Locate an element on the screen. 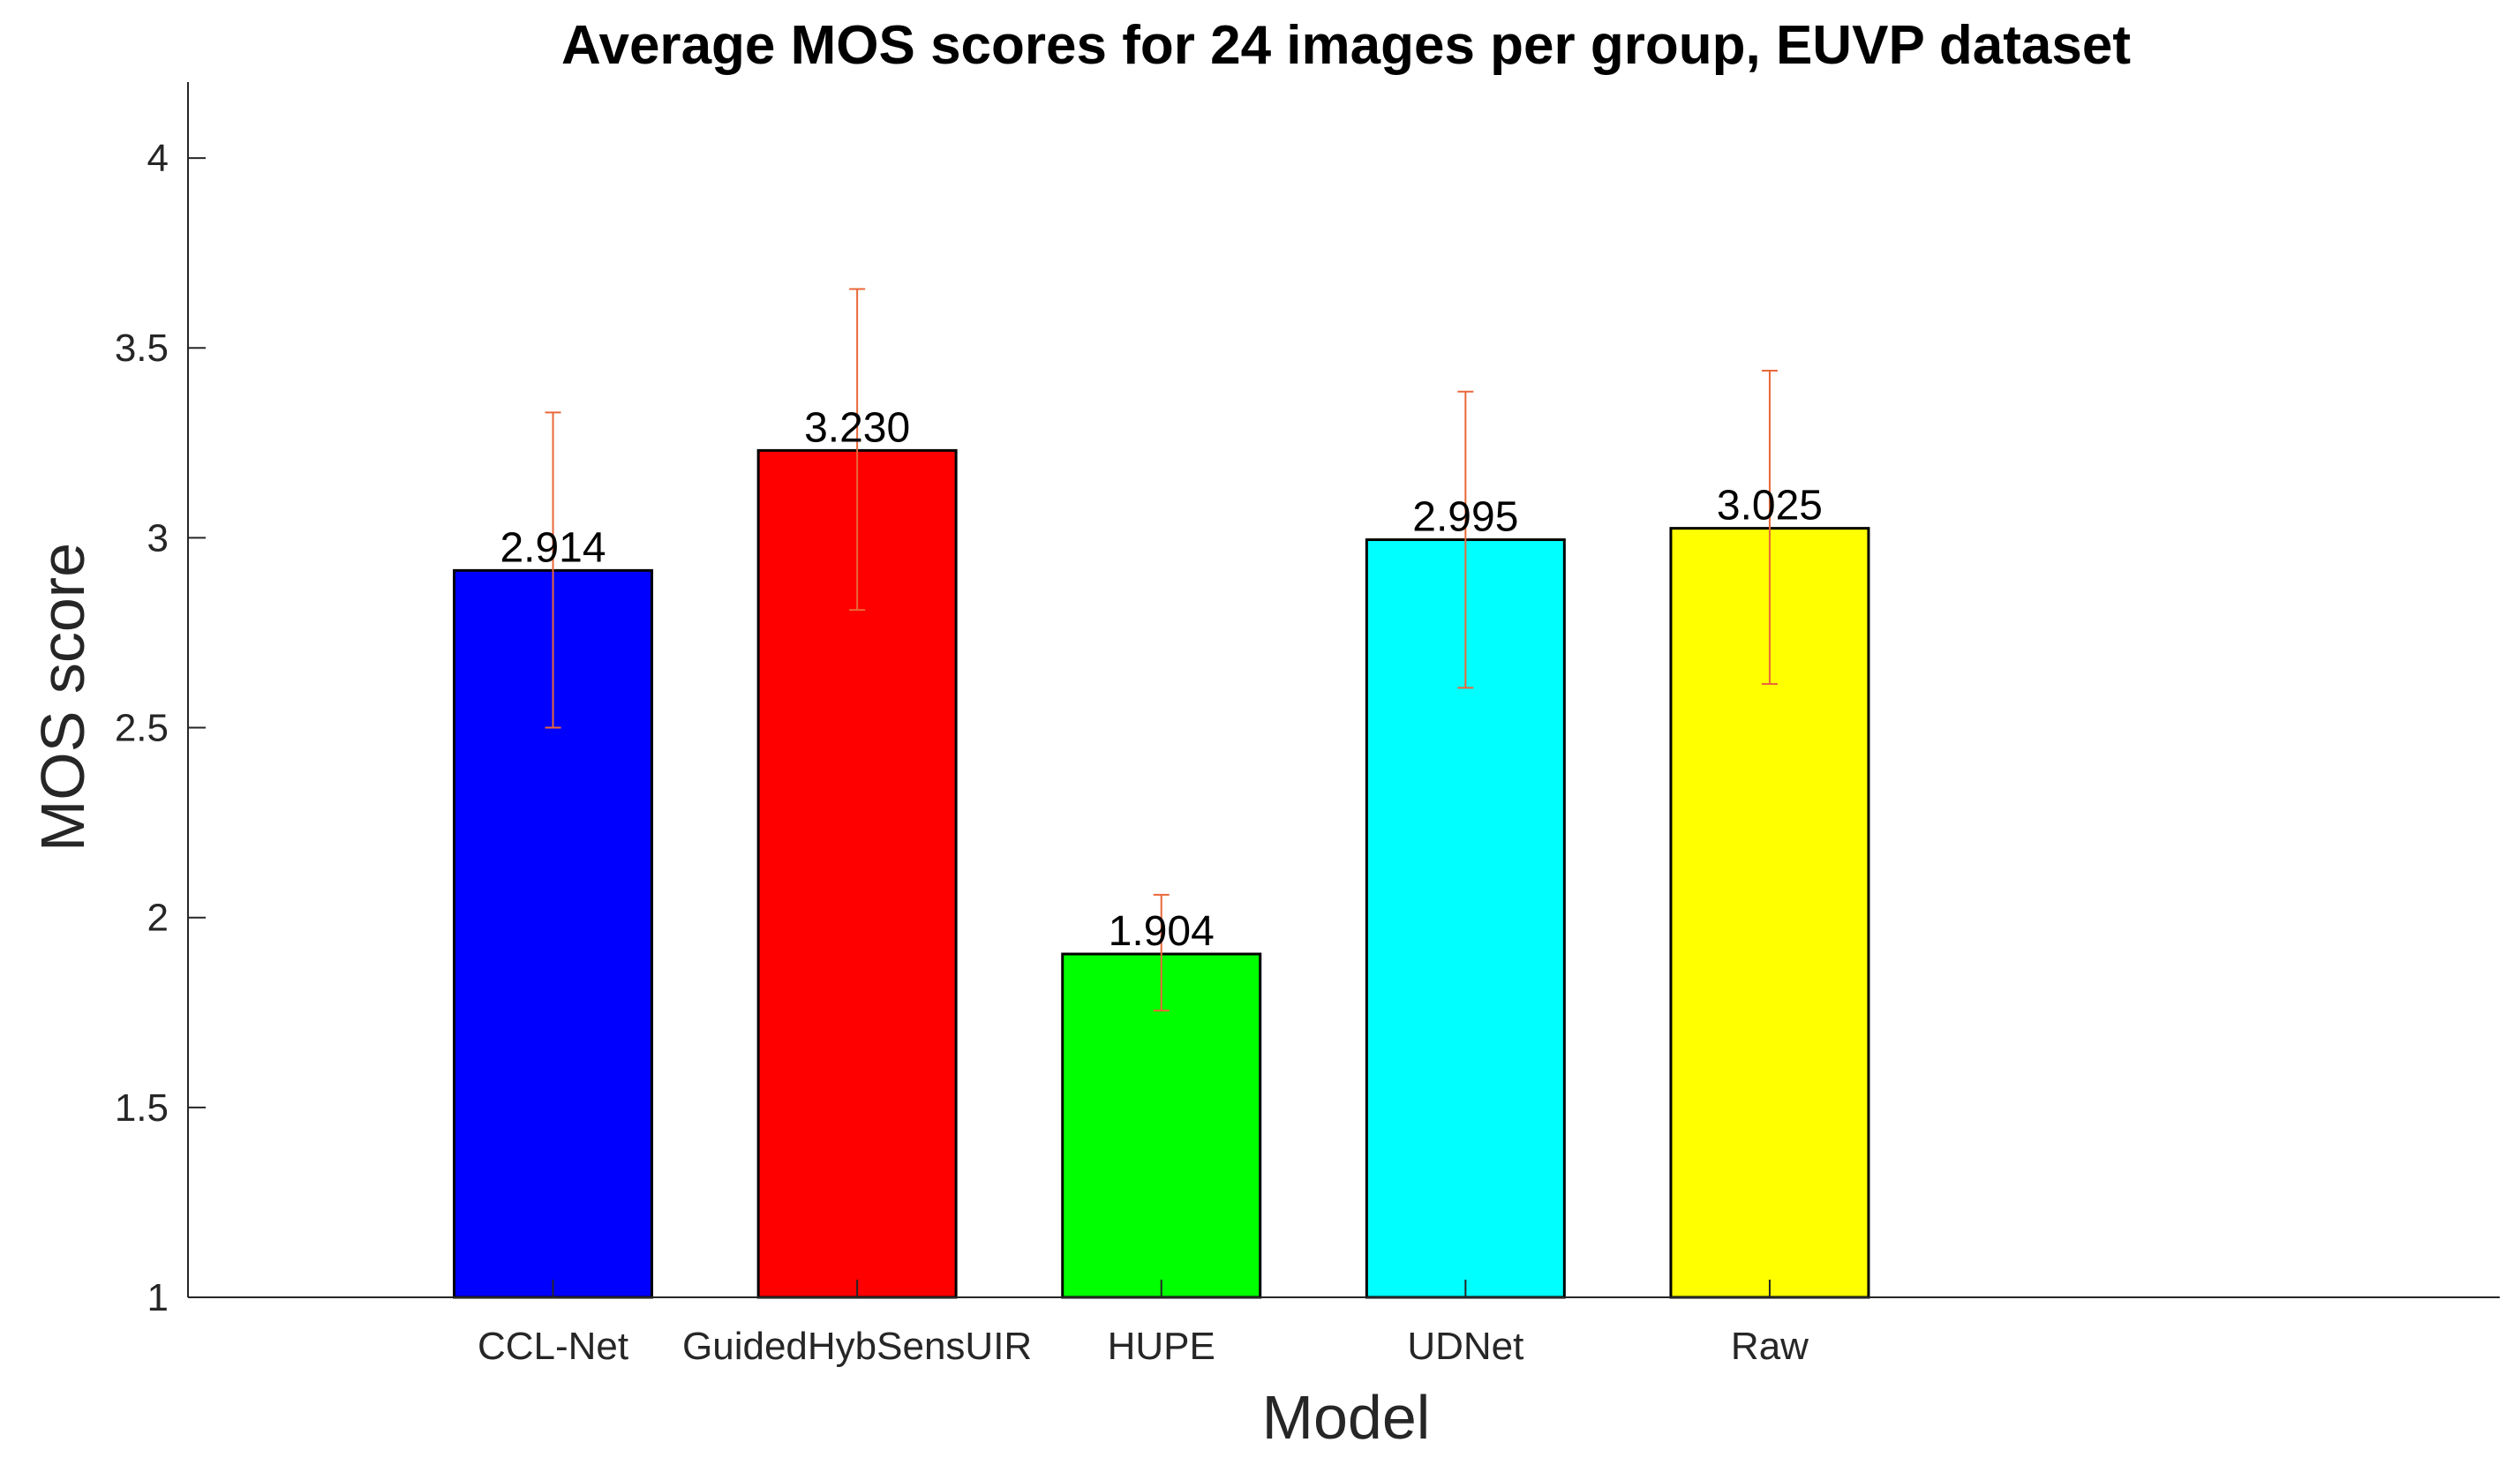  x-tick-label: UDNet is located at coordinates (1465, 1346).